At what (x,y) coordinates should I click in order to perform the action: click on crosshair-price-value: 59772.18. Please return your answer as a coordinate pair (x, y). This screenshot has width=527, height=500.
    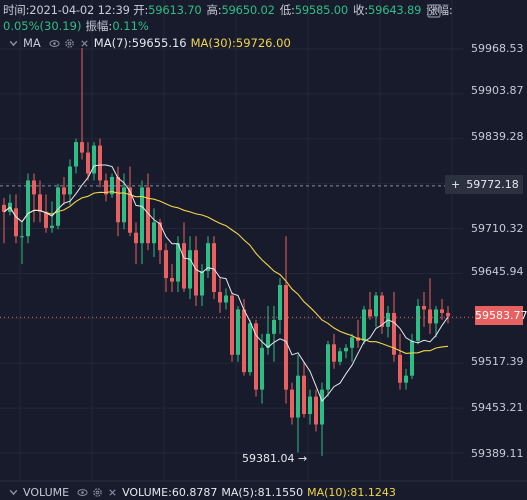
    Looking at the image, I should click on (492, 184).